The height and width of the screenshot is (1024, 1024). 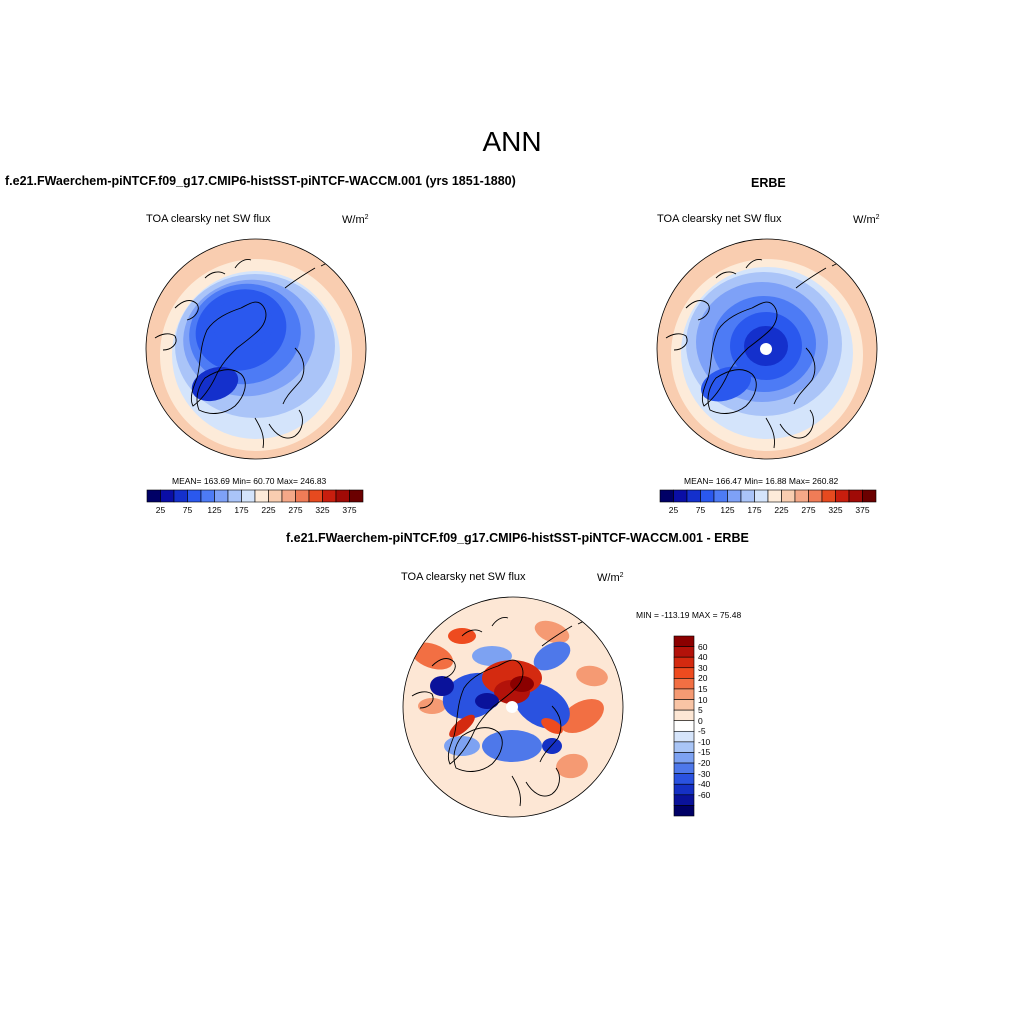 I want to click on polar-map-difference, so click(x=513, y=707).